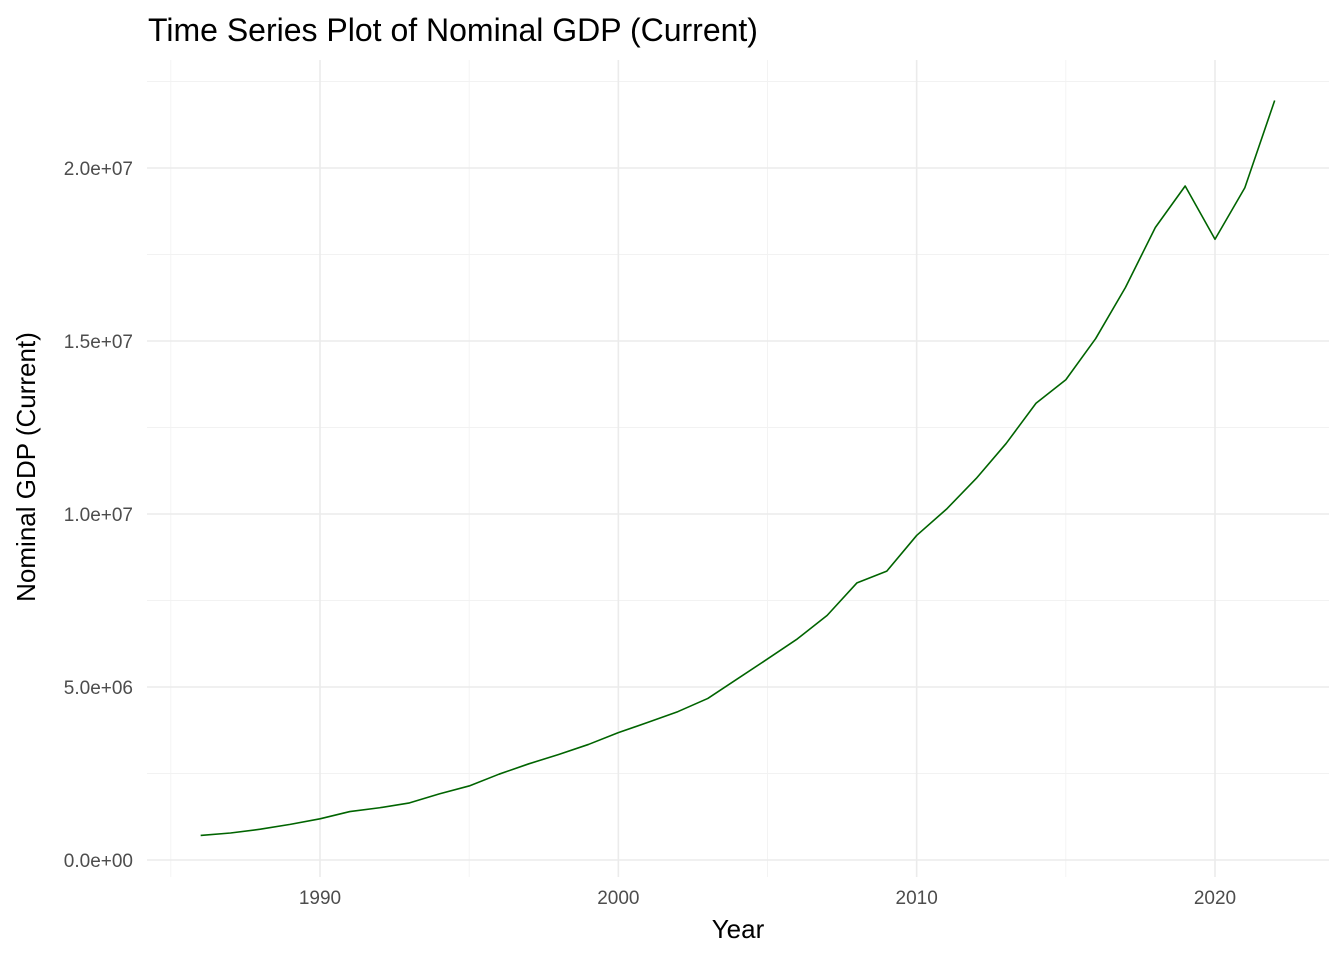  I want to click on x-tick-label: 2000, so click(618, 898).